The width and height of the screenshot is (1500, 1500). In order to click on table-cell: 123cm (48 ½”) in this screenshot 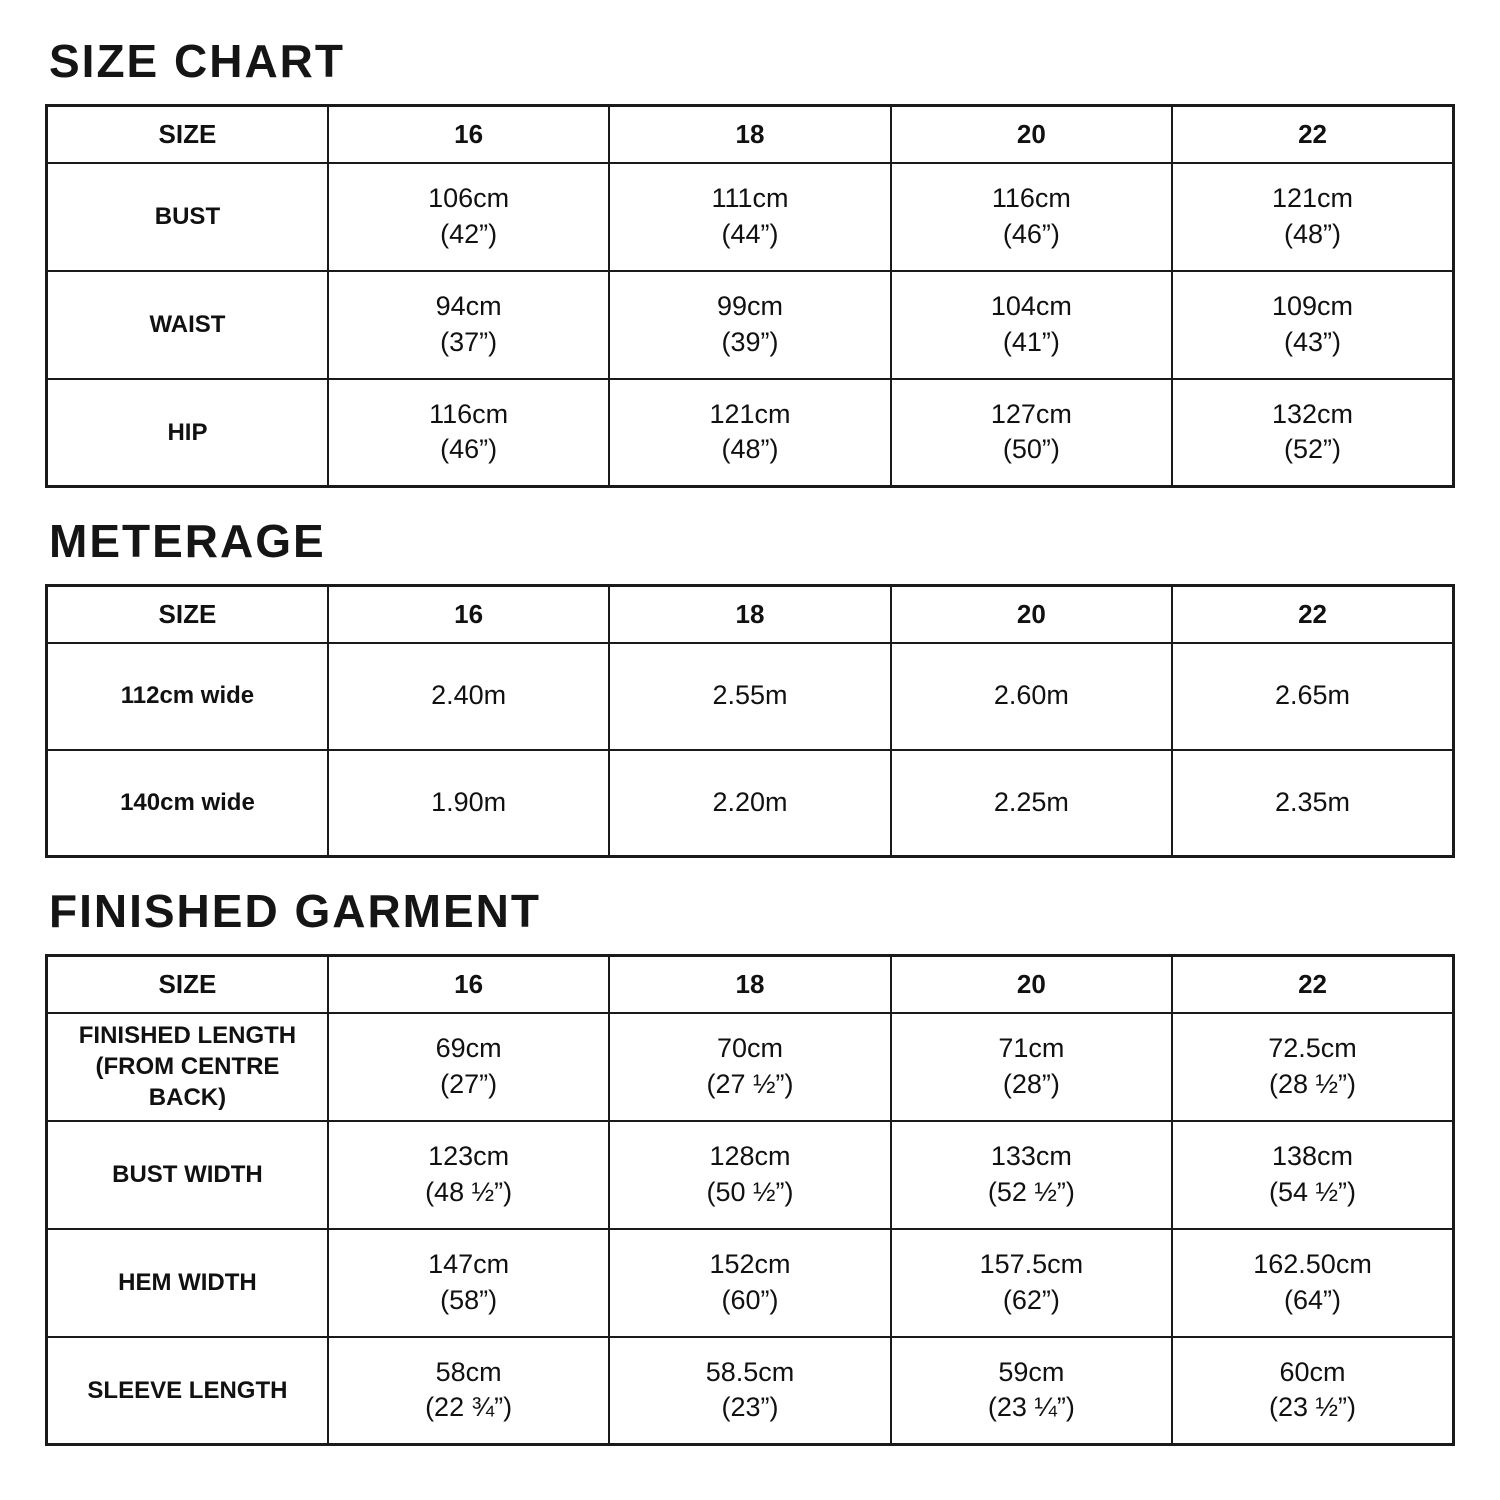, I will do `click(468, 1174)`.